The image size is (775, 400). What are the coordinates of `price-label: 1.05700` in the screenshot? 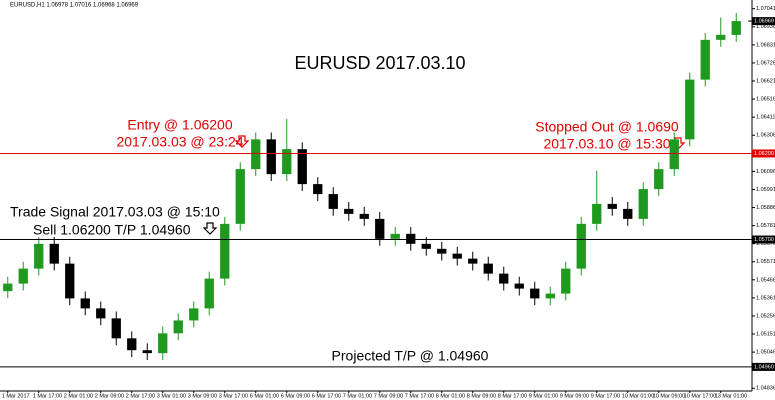 It's located at (764, 240).